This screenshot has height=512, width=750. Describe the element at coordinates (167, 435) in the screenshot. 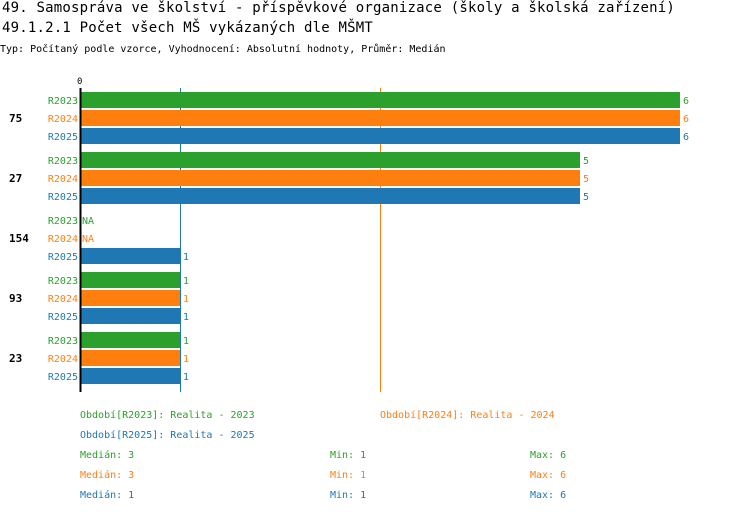

I see `legend-entry: Období[R2025]: Realita - 2025` at that location.